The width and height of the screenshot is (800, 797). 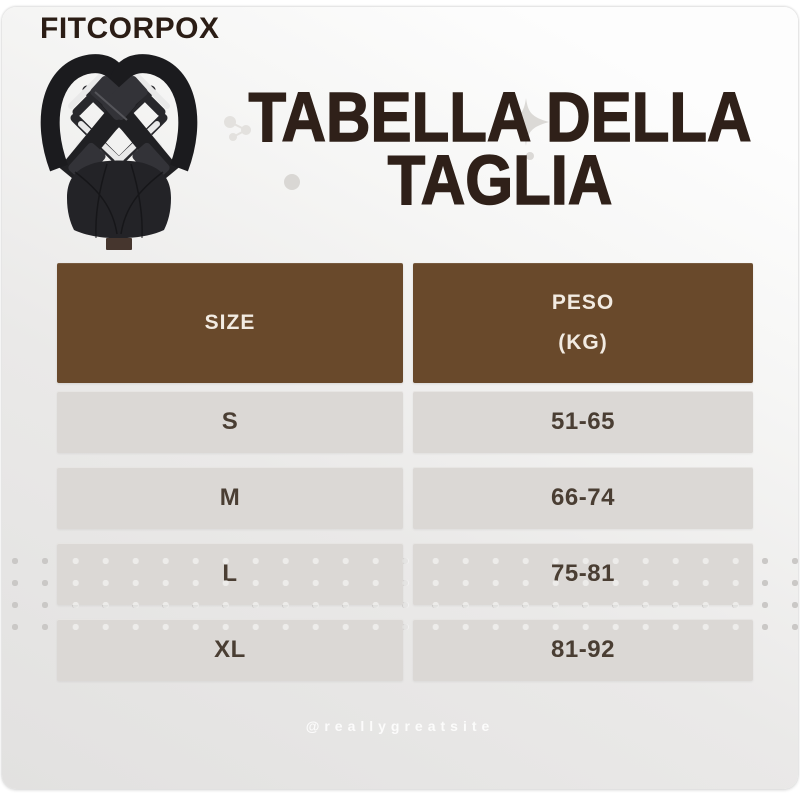 I want to click on size-value: XL, so click(x=230, y=649).